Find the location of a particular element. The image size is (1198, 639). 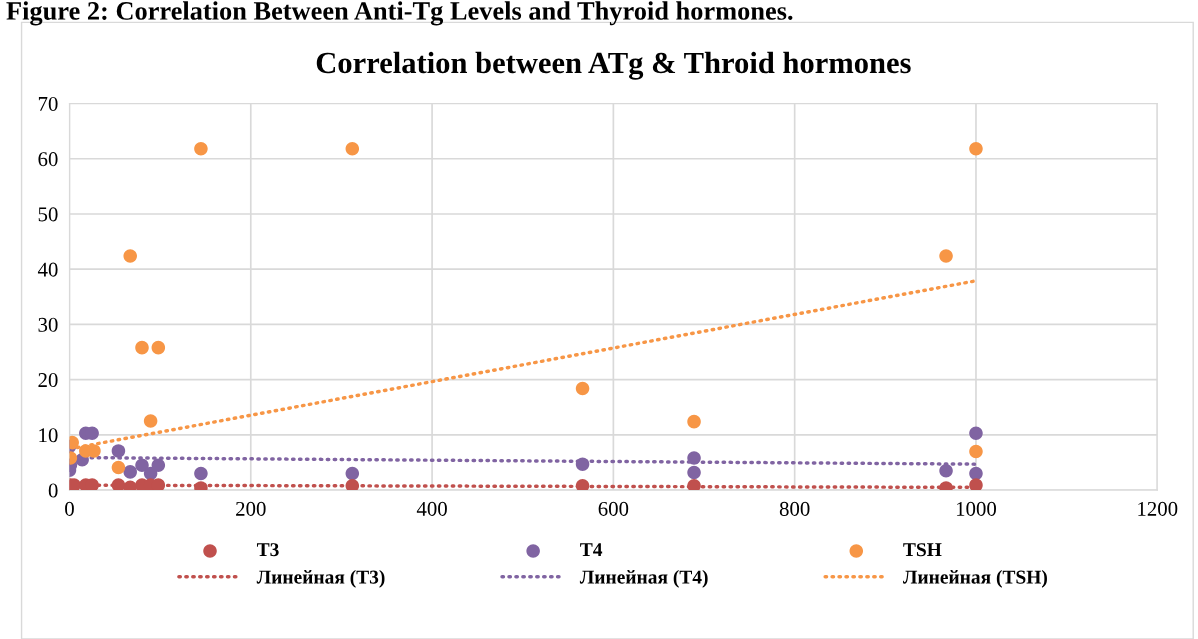

y-tick-label: 0 is located at coordinates (53, 490).